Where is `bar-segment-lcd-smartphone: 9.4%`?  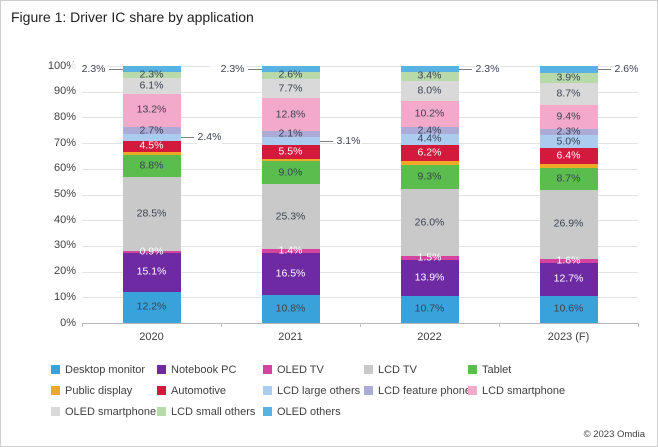
bar-segment-lcd-smartphone: 9.4% is located at coordinates (568, 117).